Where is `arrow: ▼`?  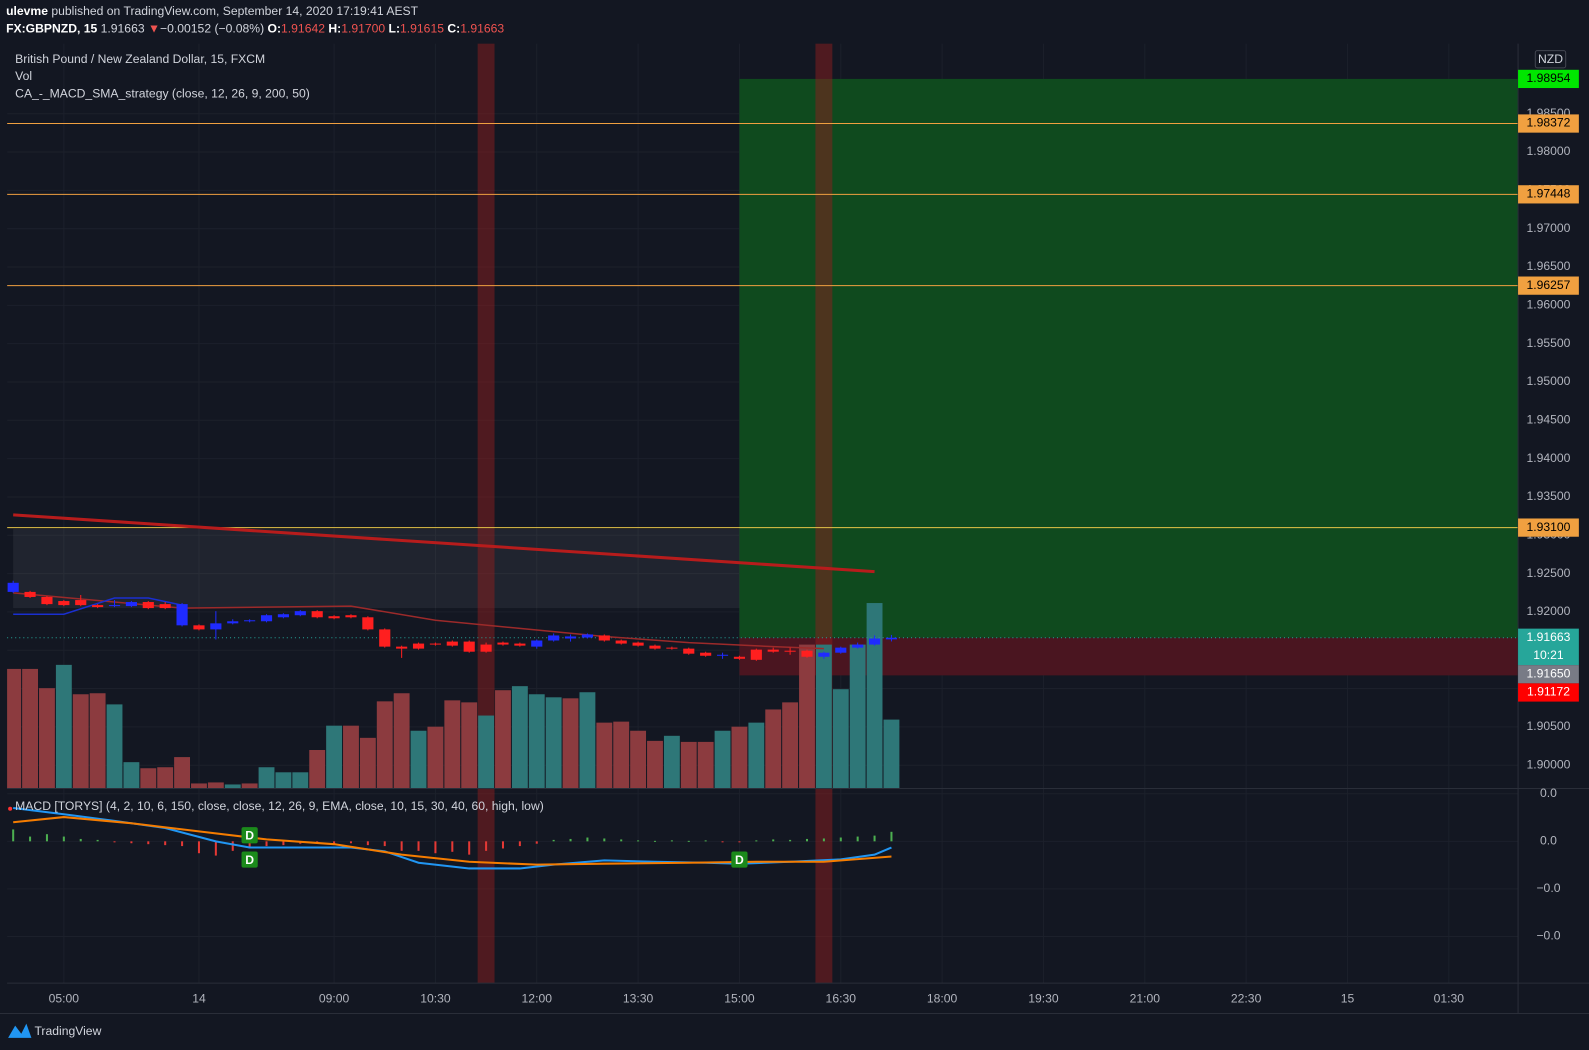 arrow: ▼ is located at coordinates (154, 29).